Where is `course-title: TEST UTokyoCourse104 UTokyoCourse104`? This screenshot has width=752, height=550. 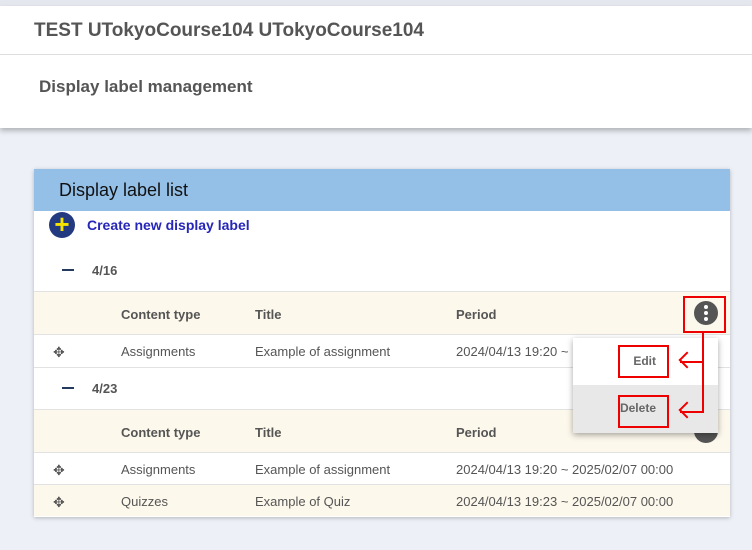 course-title: TEST UTokyoCourse104 UTokyoCourse104 is located at coordinates (229, 30).